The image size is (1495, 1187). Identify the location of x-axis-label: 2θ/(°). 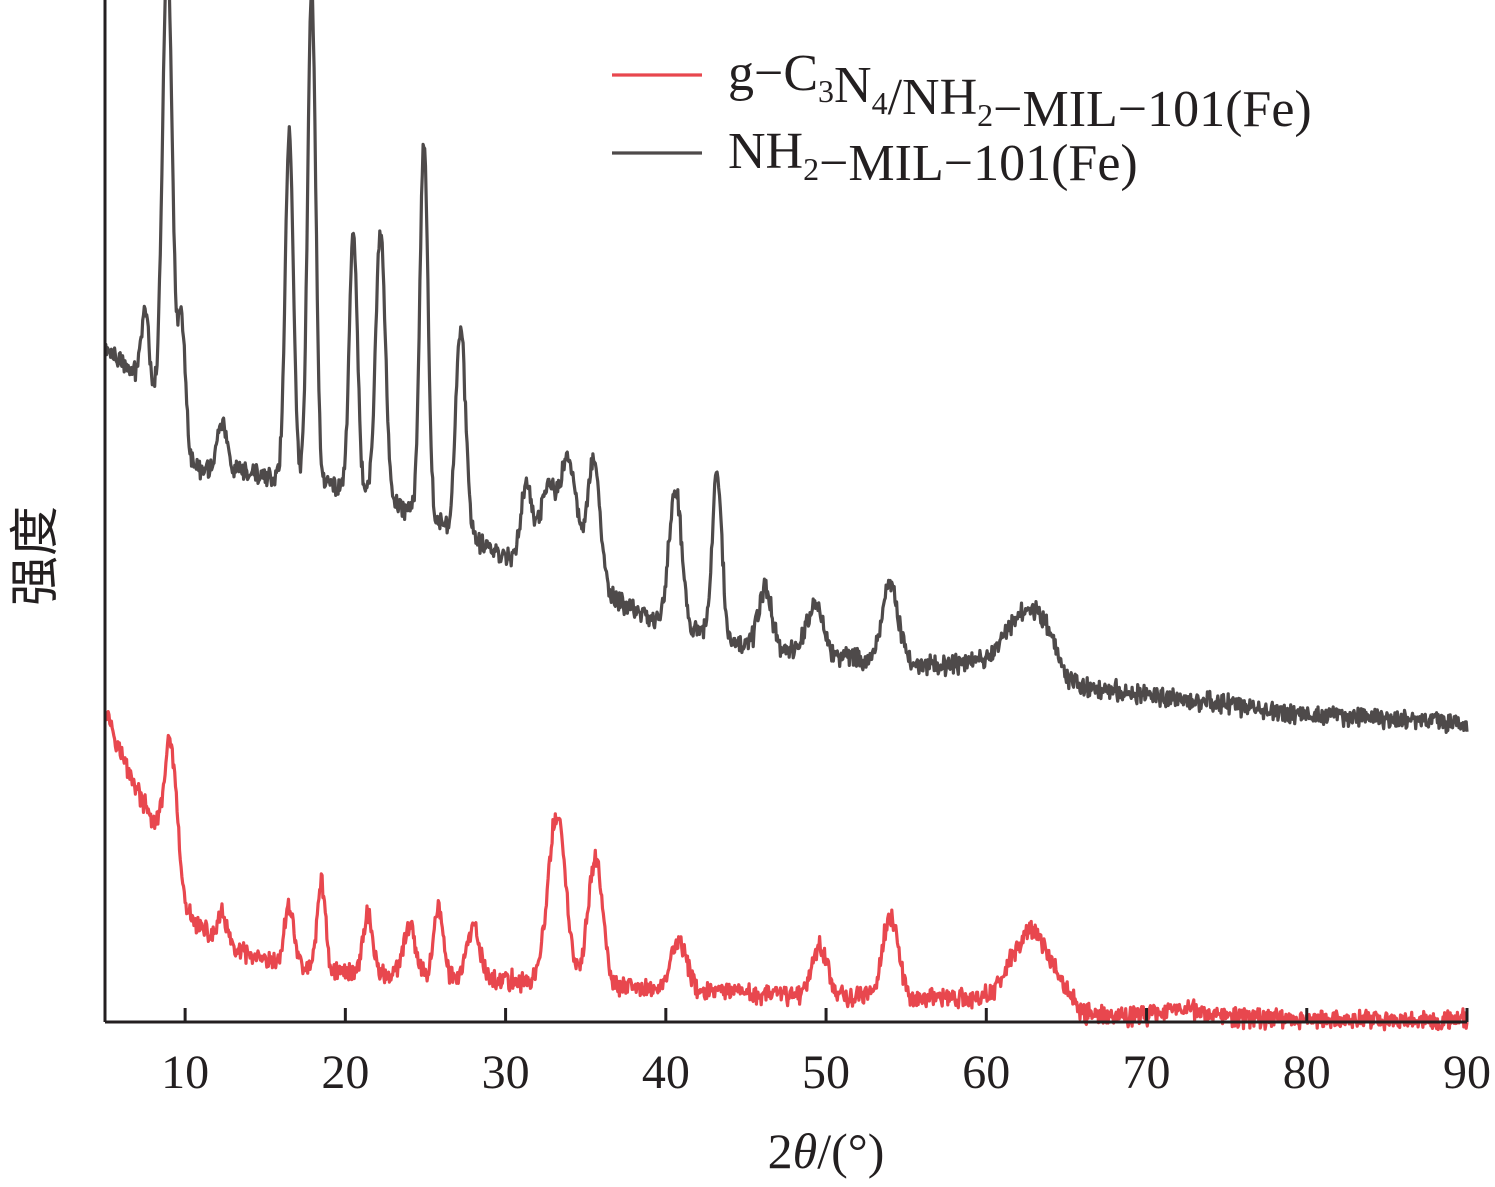
(826, 1151).